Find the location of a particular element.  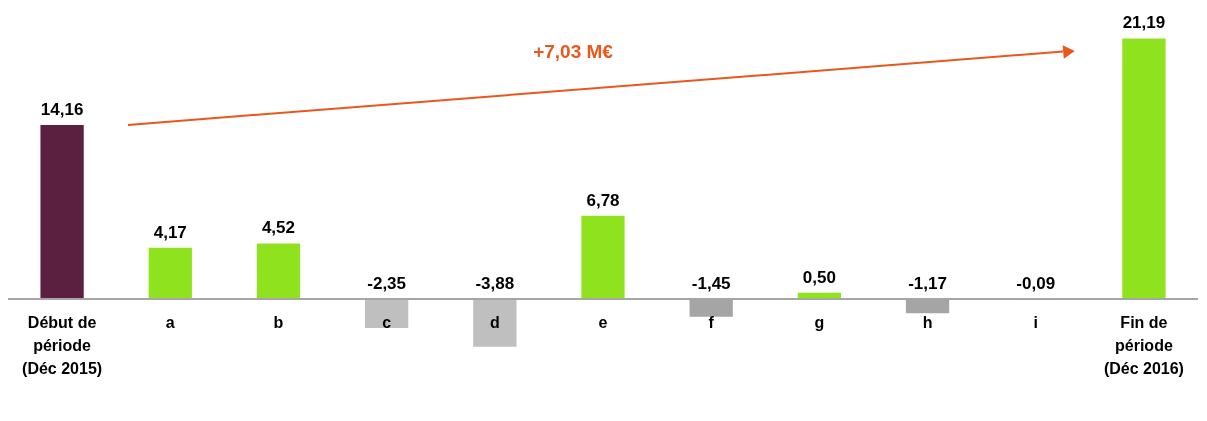

x-tick-label: a is located at coordinates (170, 322).